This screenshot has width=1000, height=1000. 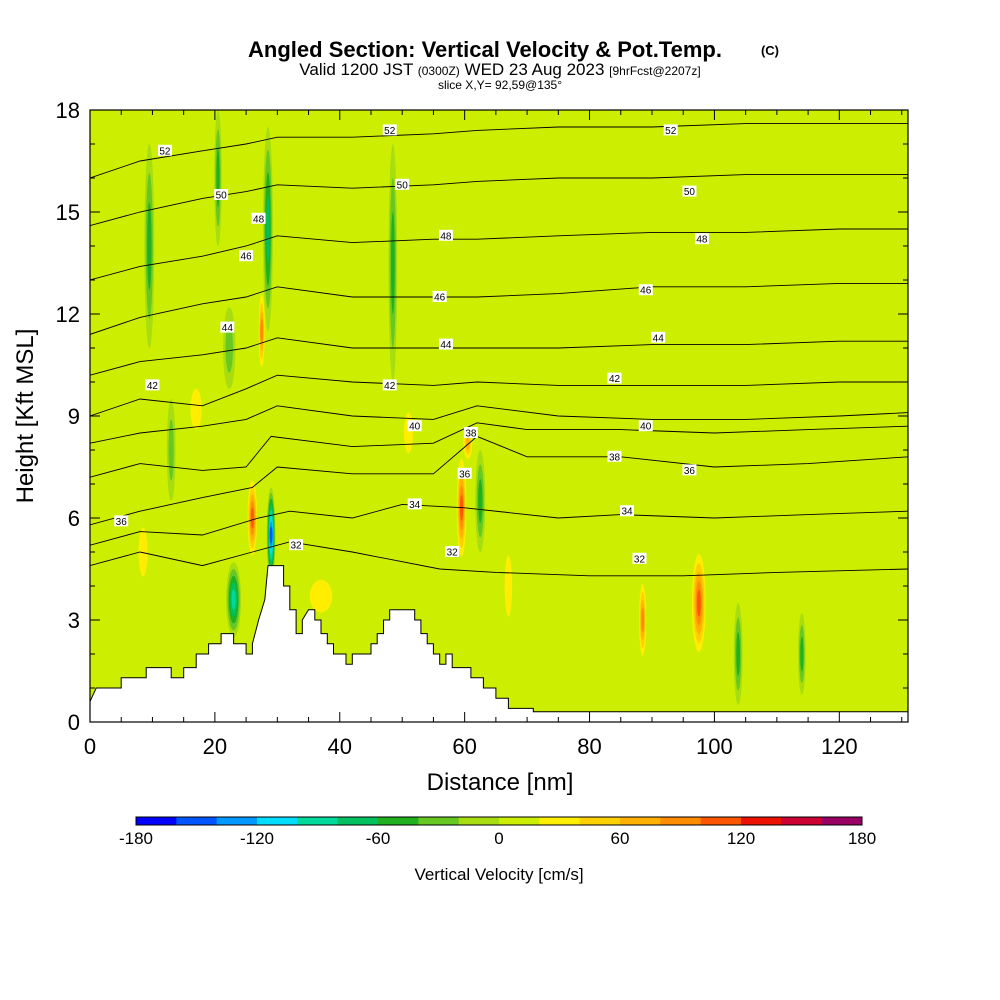 I want to click on contour-label: 48, so click(x=702, y=240).